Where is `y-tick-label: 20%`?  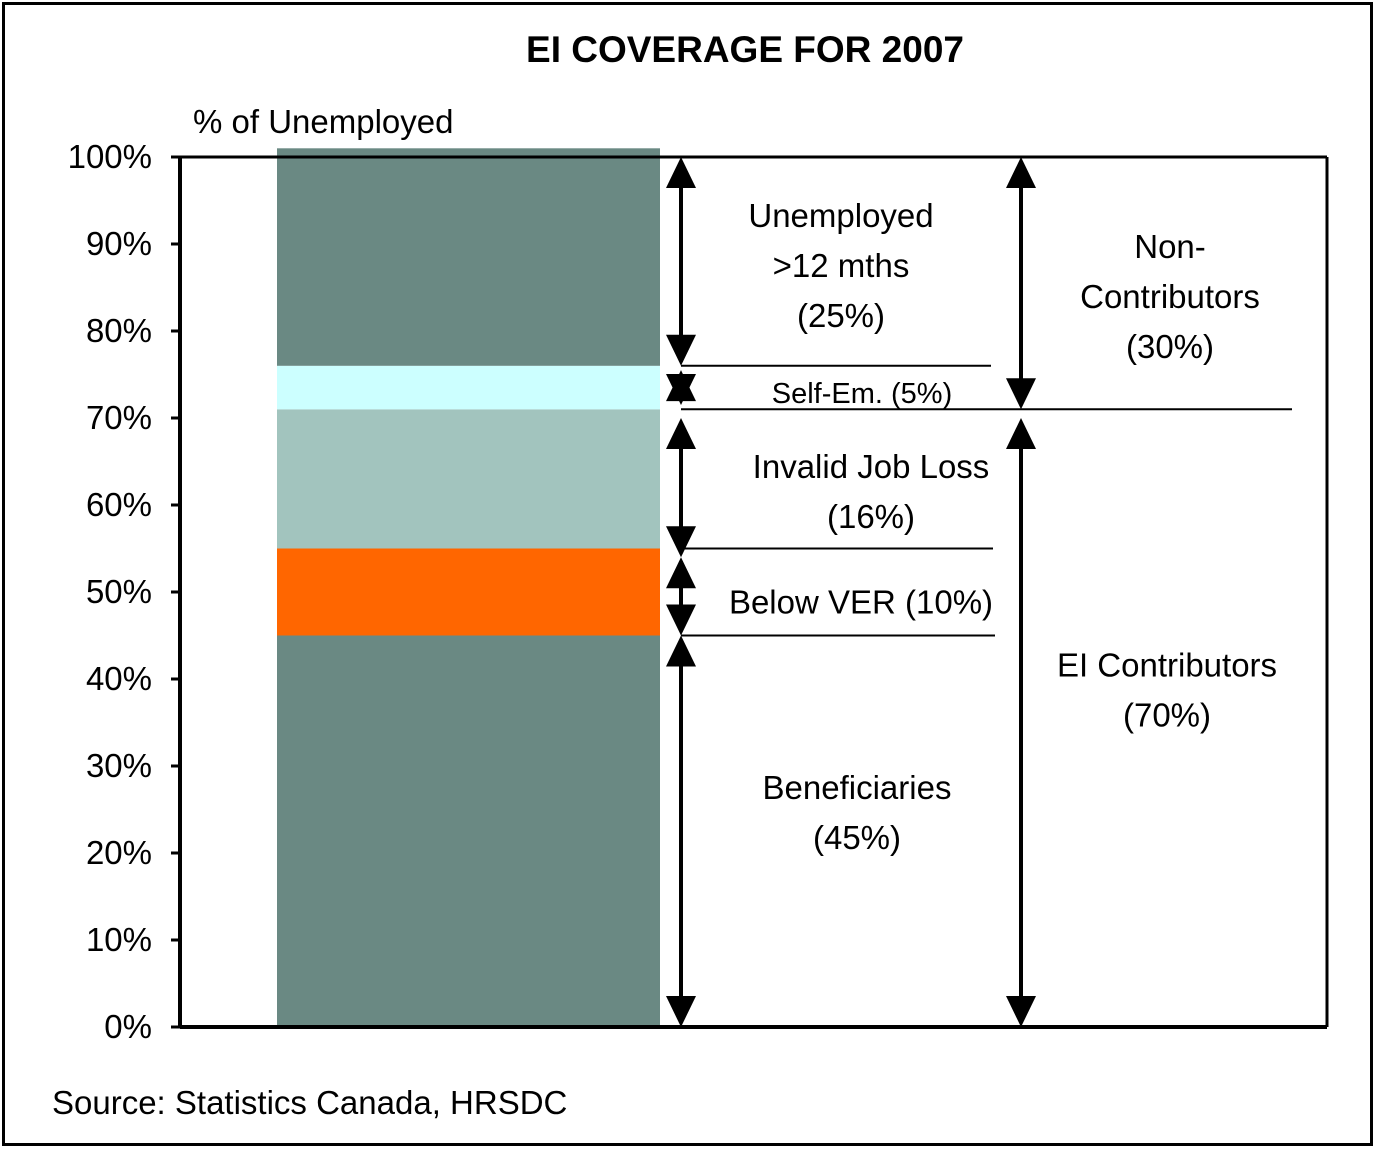
y-tick-label: 20% is located at coordinates (119, 852).